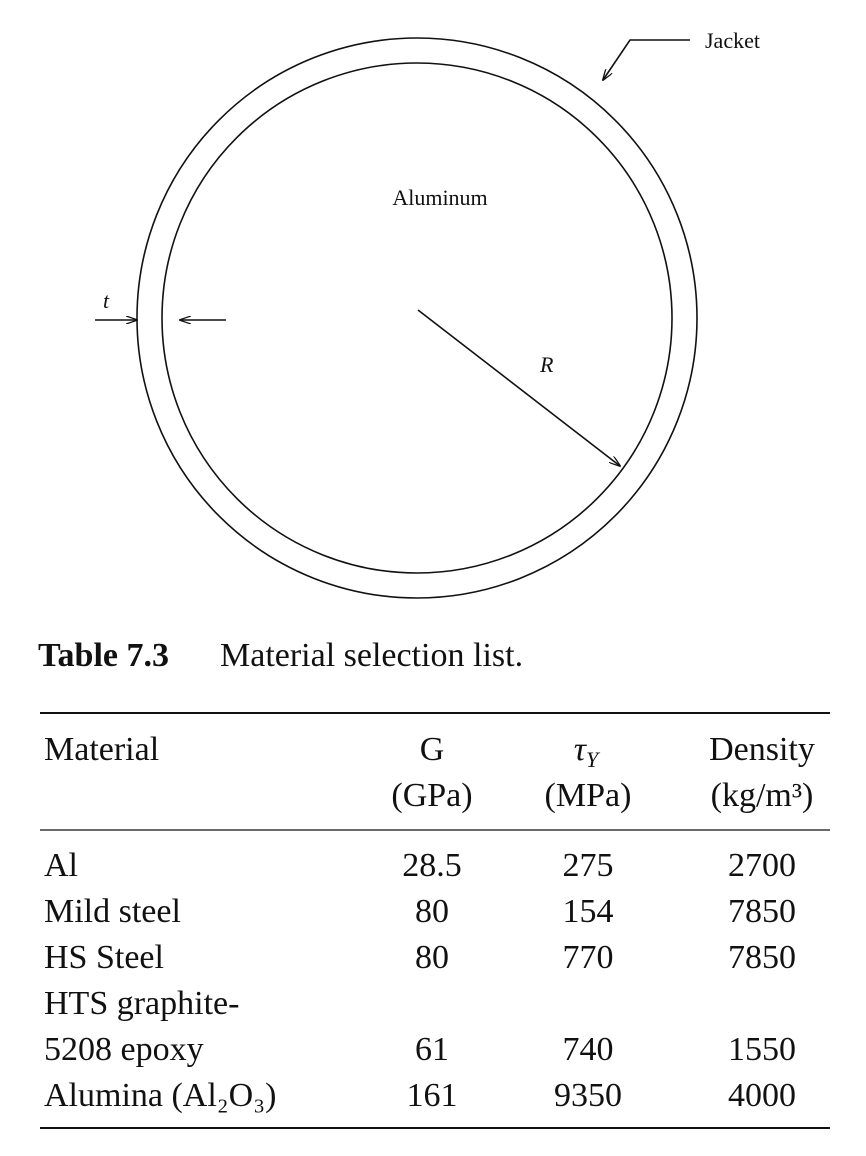 The width and height of the screenshot is (866, 1156). I want to click on column-header: Material, so click(101, 749).